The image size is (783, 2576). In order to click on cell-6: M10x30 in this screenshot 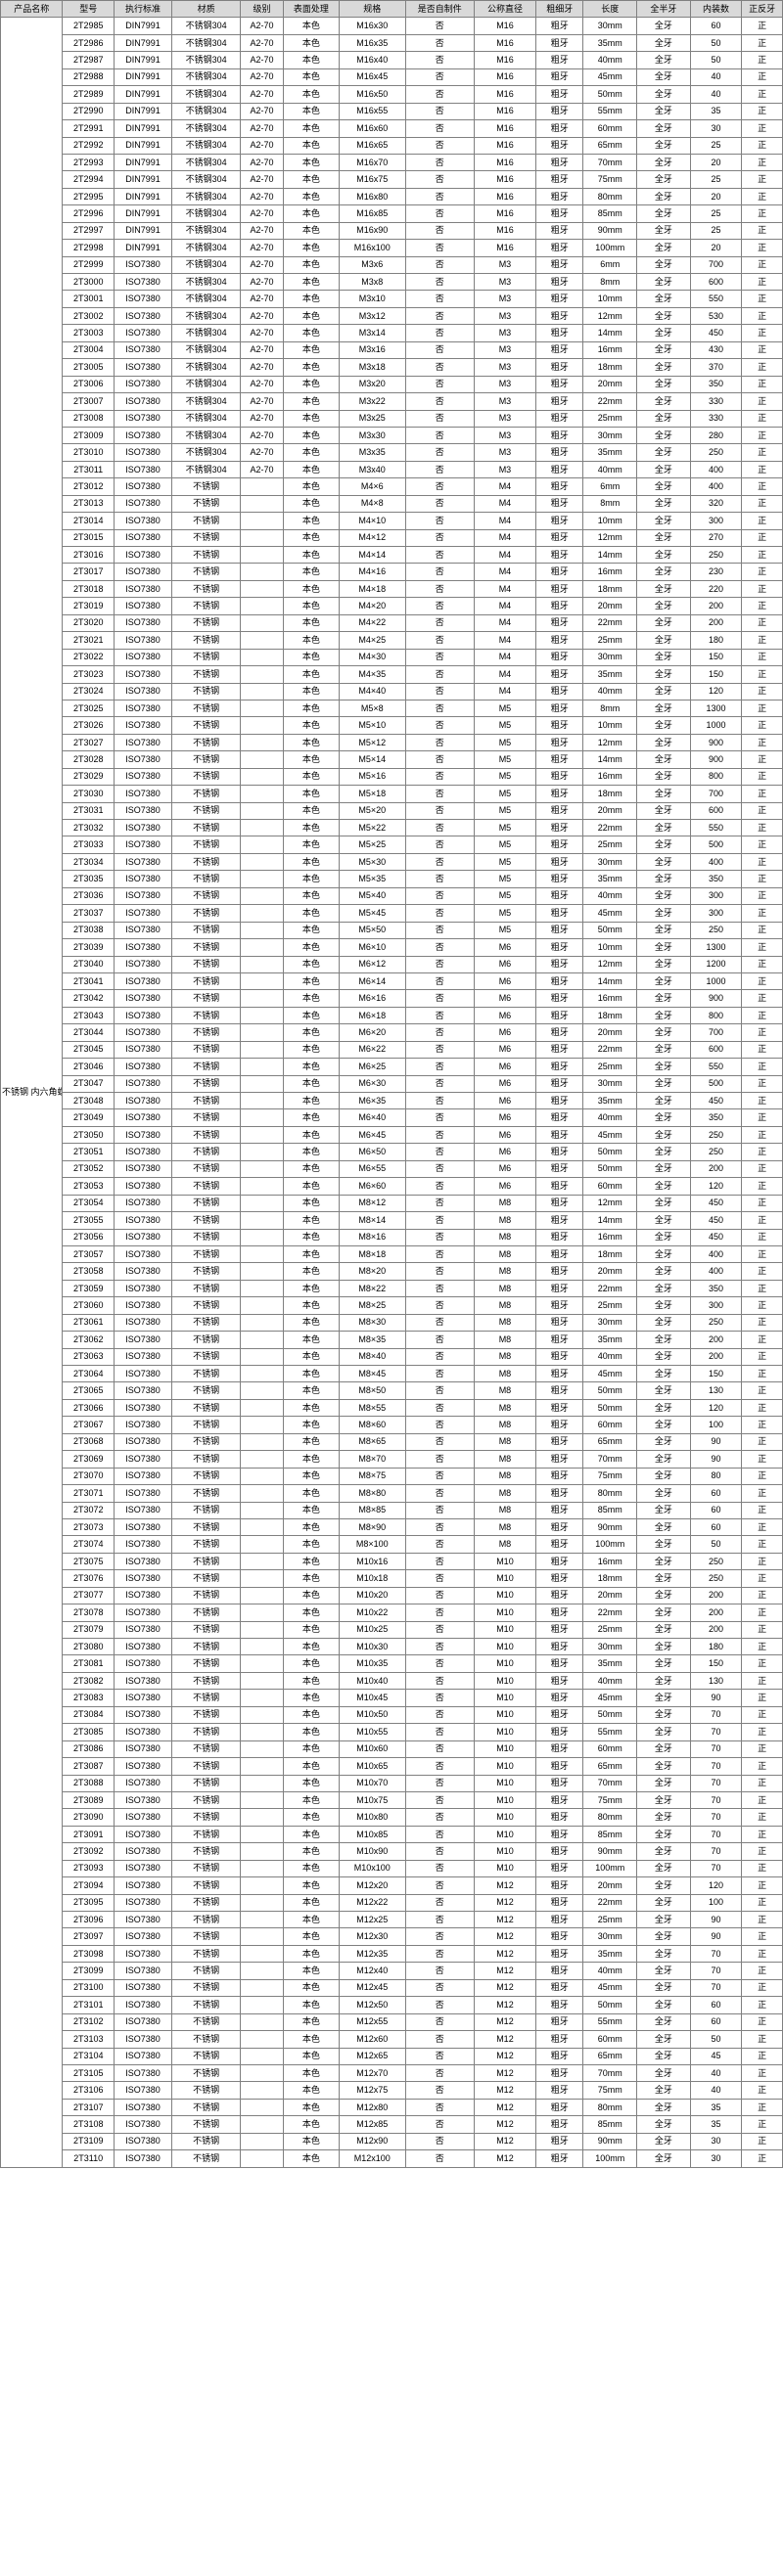, I will do `click(372, 1646)`.